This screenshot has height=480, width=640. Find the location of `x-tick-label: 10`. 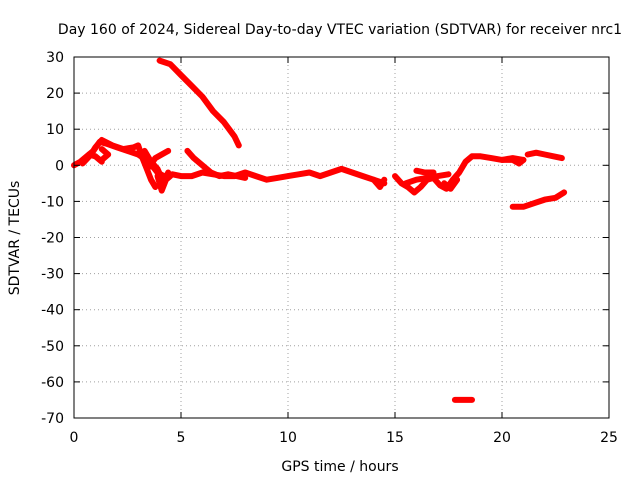

x-tick-label: 10 is located at coordinates (288, 438).